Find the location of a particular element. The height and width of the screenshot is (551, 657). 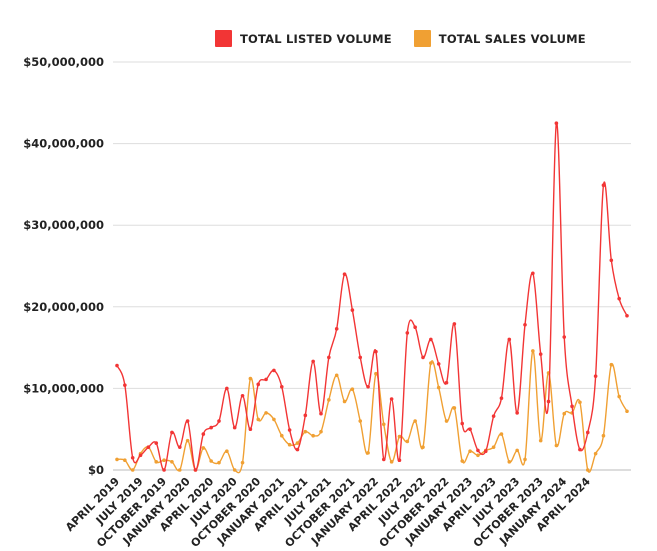

y-tick-label: $30,000,000 is located at coordinates (63, 225).